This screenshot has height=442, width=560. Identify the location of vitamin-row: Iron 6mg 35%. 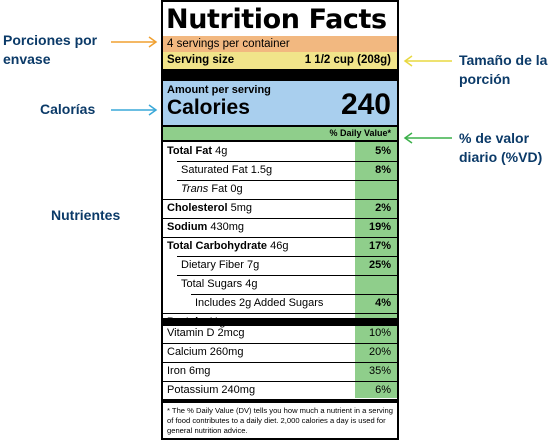
(280, 371).